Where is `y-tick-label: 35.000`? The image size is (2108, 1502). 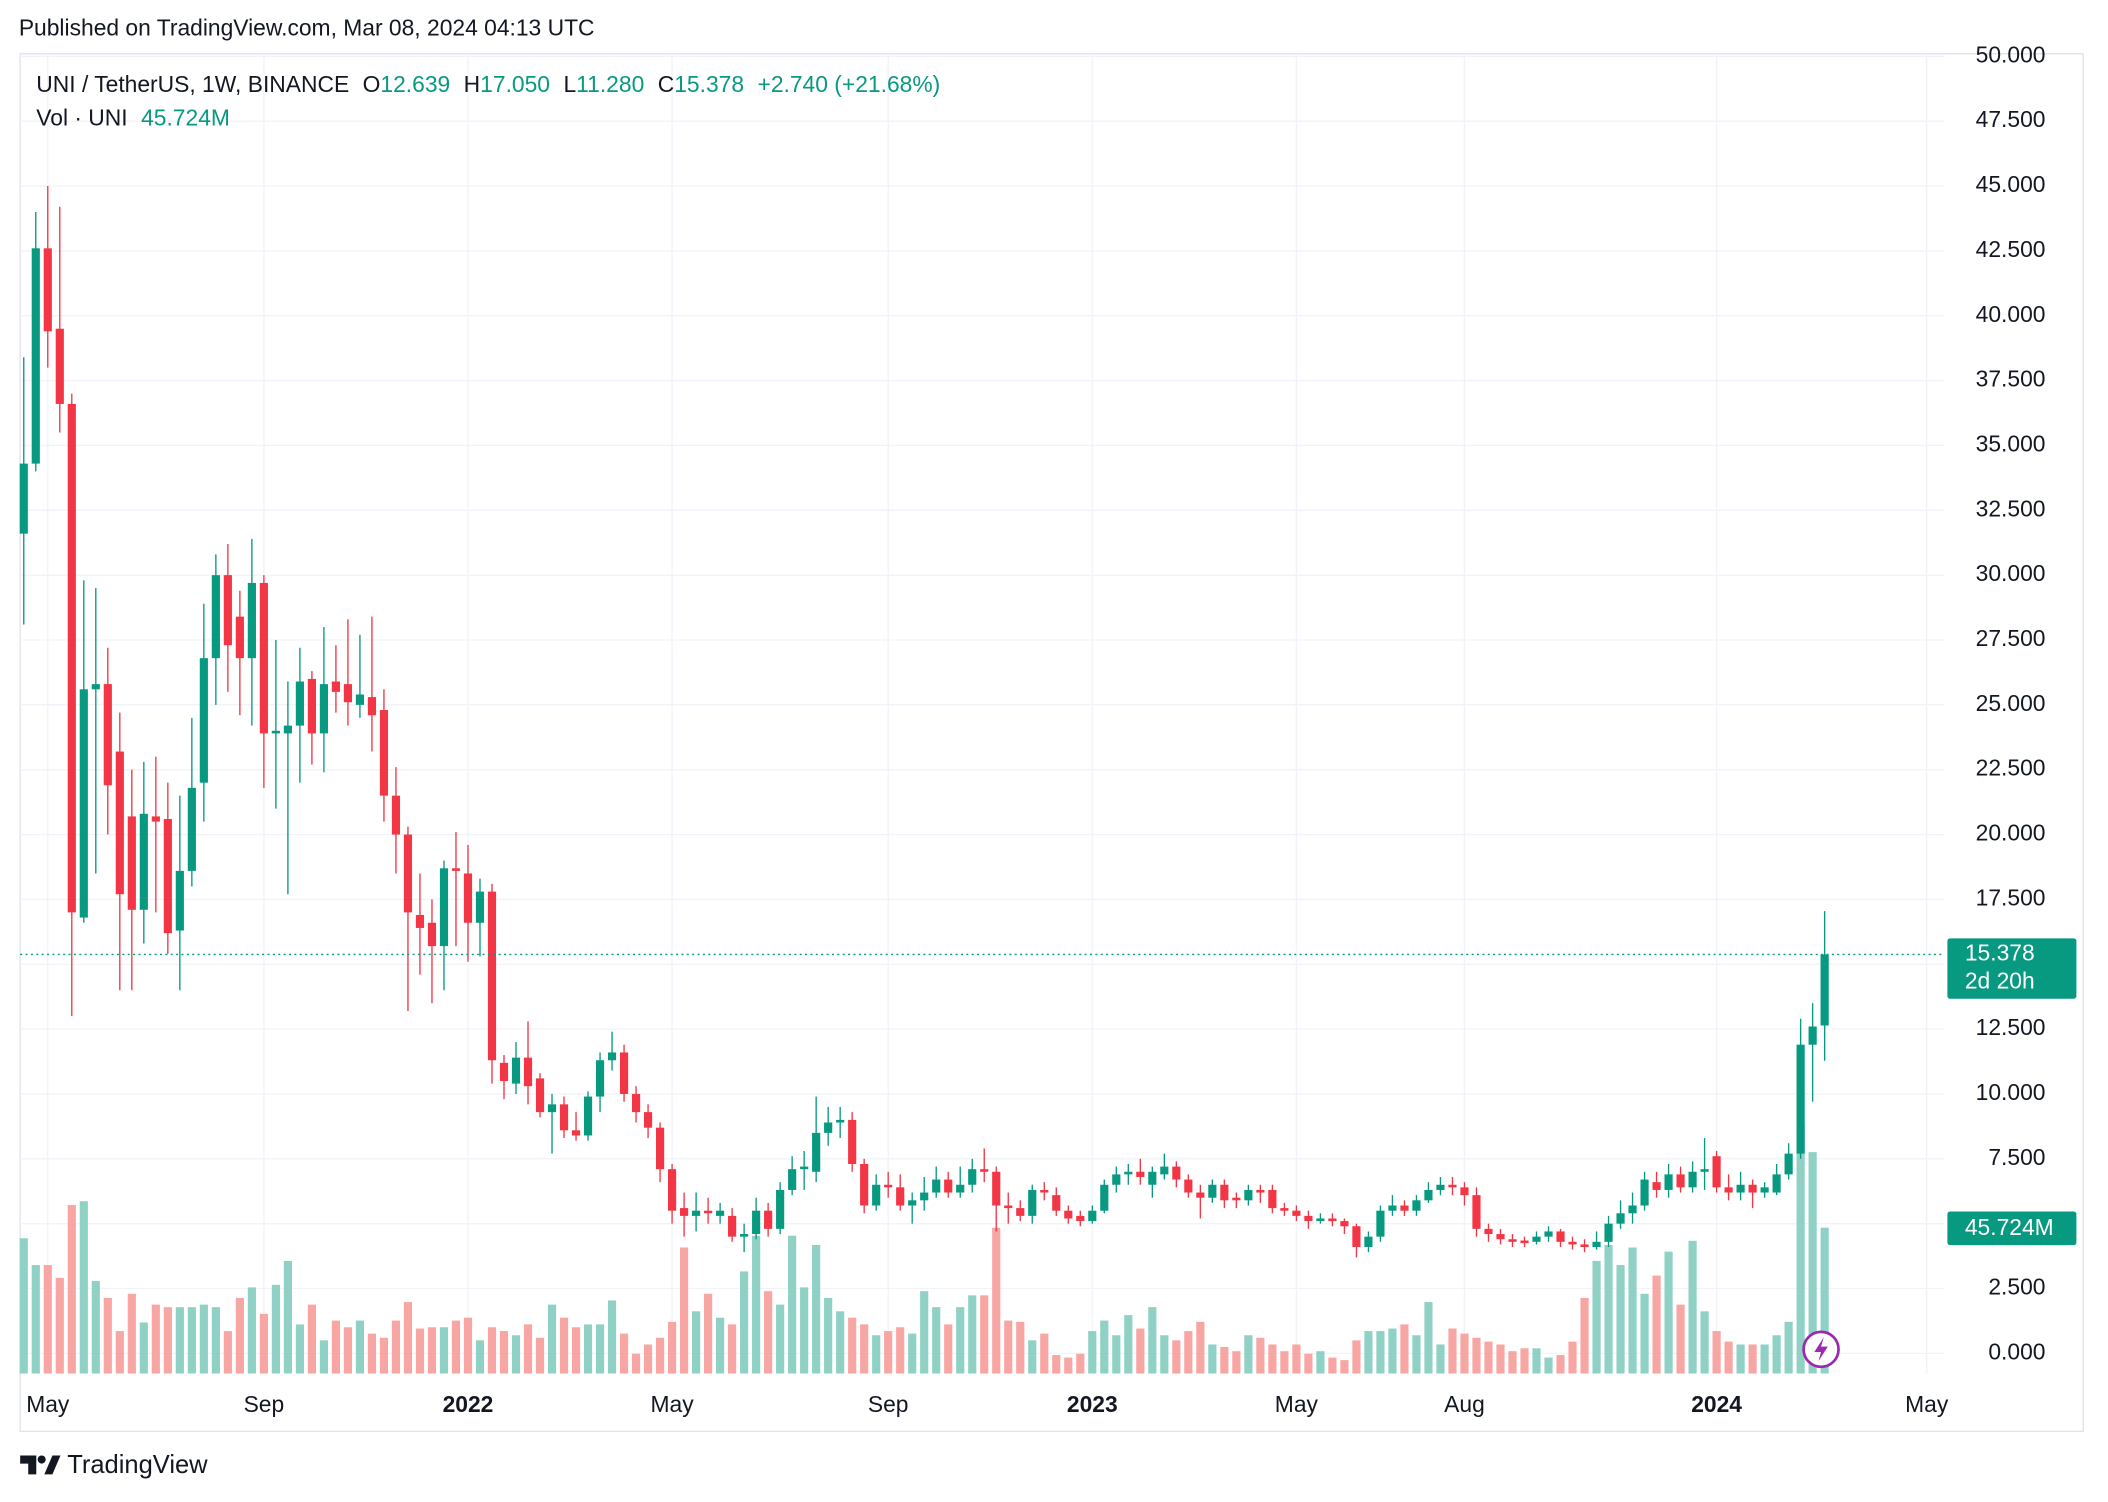
y-tick-label: 35.000 is located at coordinates (2011, 443).